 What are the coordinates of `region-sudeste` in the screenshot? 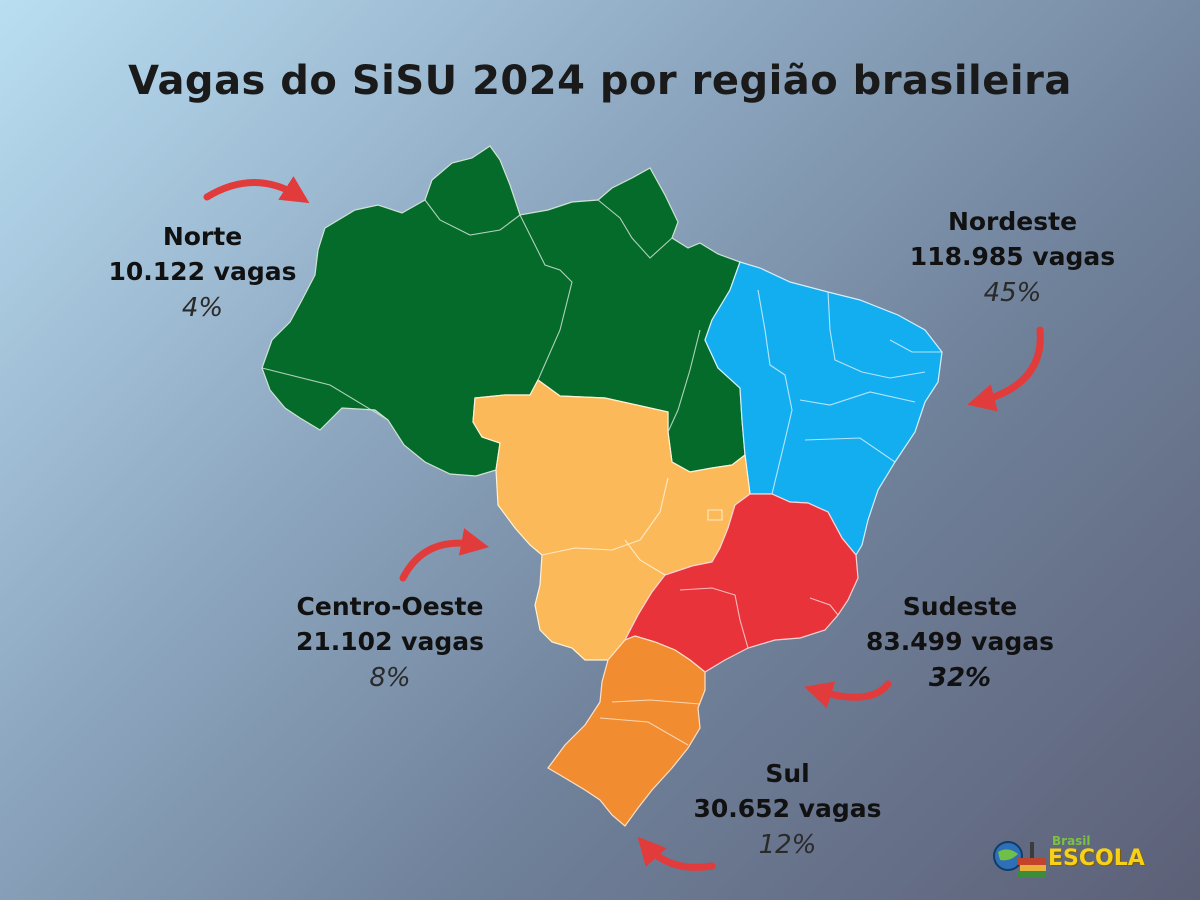 It's located at (741, 583).